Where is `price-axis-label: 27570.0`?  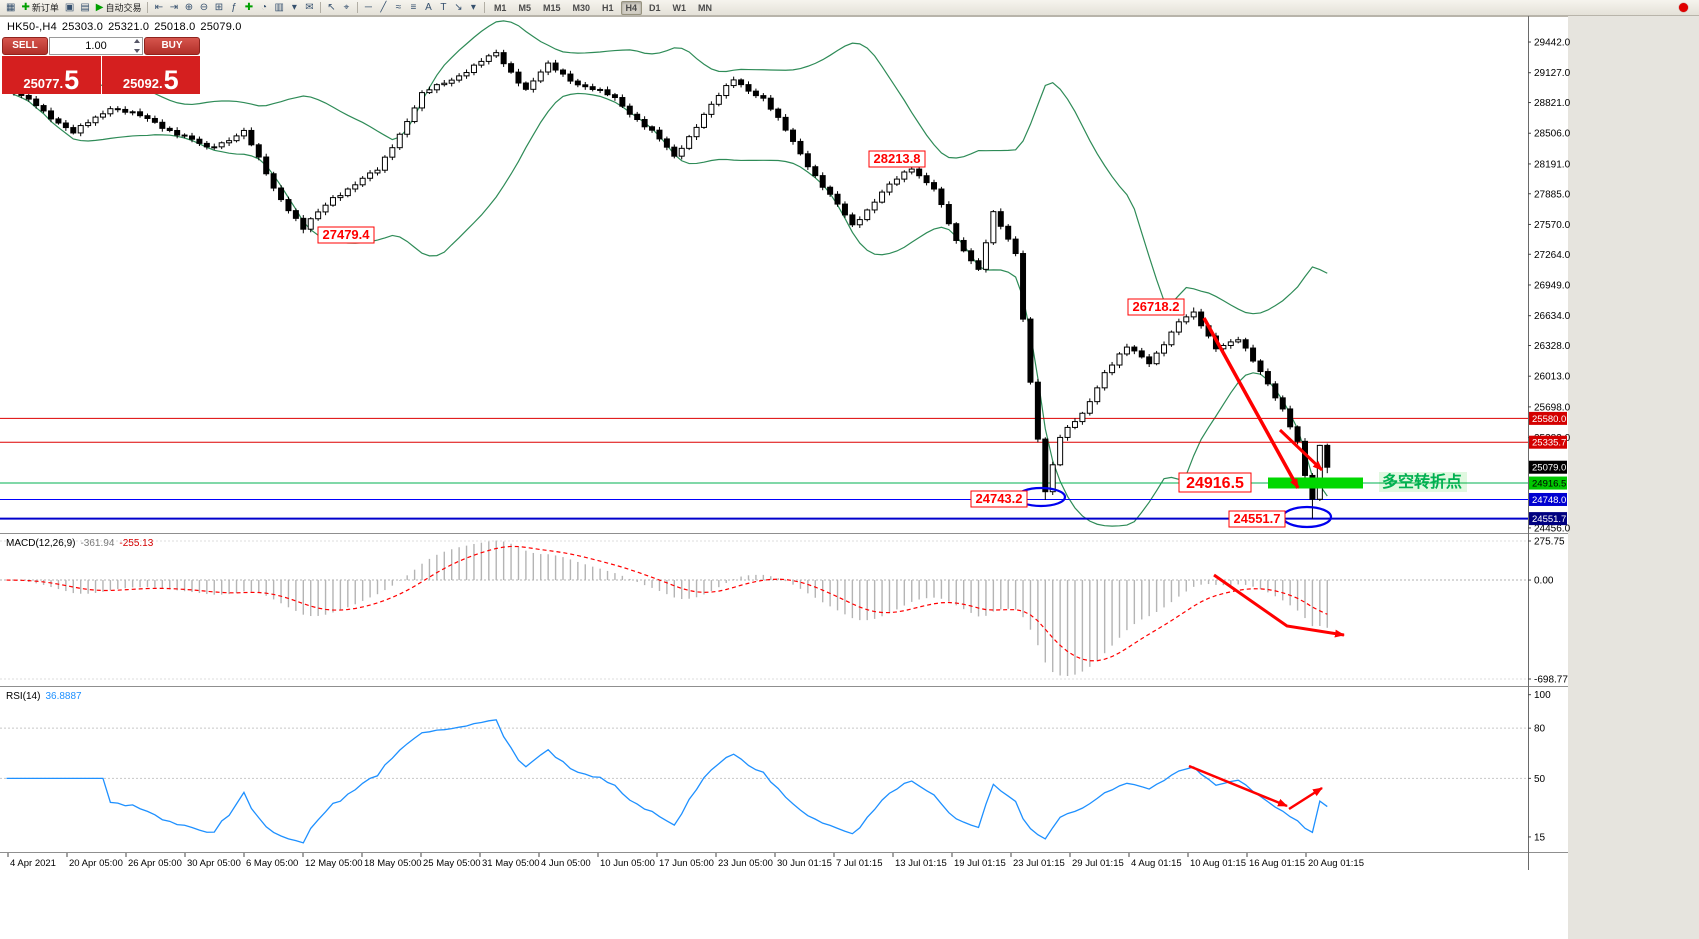 price-axis-label: 27570.0 is located at coordinates (1552, 225).